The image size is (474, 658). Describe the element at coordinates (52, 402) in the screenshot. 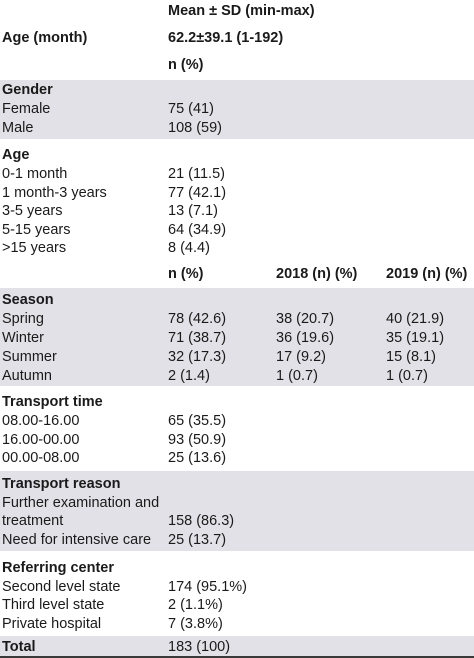

I see `transport-time-title: Transport time` at that location.